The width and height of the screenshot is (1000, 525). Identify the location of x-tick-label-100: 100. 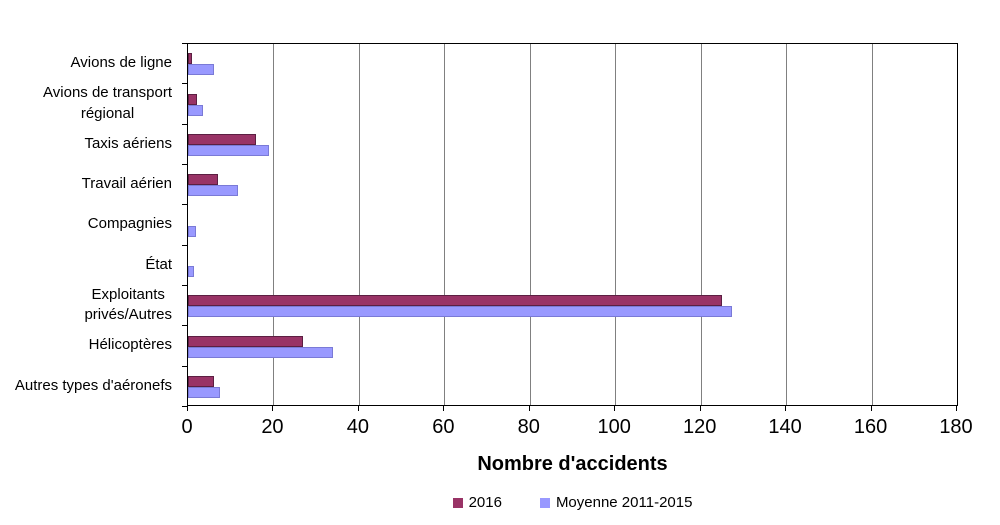
(614, 427).